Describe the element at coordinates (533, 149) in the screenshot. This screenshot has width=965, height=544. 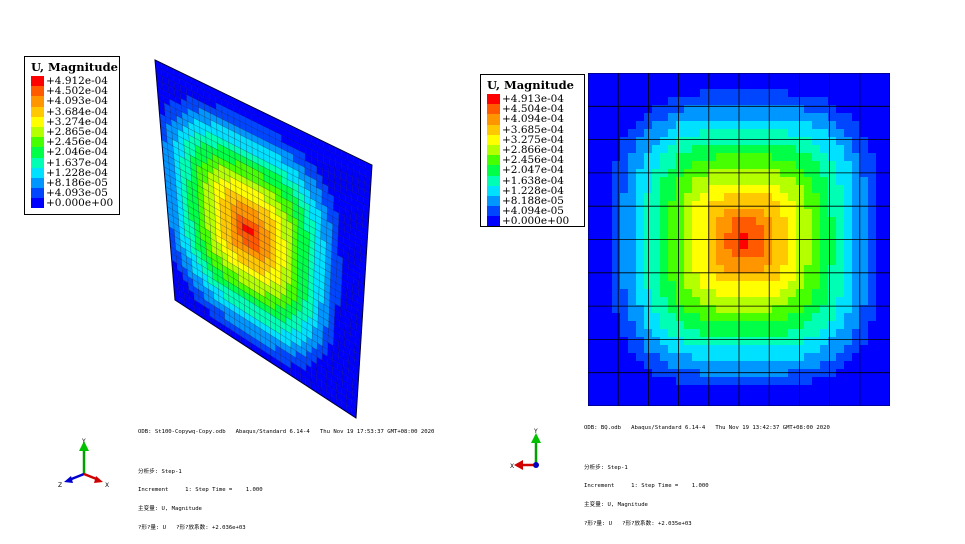
I see `legend-label: +2.866e-04` at that location.